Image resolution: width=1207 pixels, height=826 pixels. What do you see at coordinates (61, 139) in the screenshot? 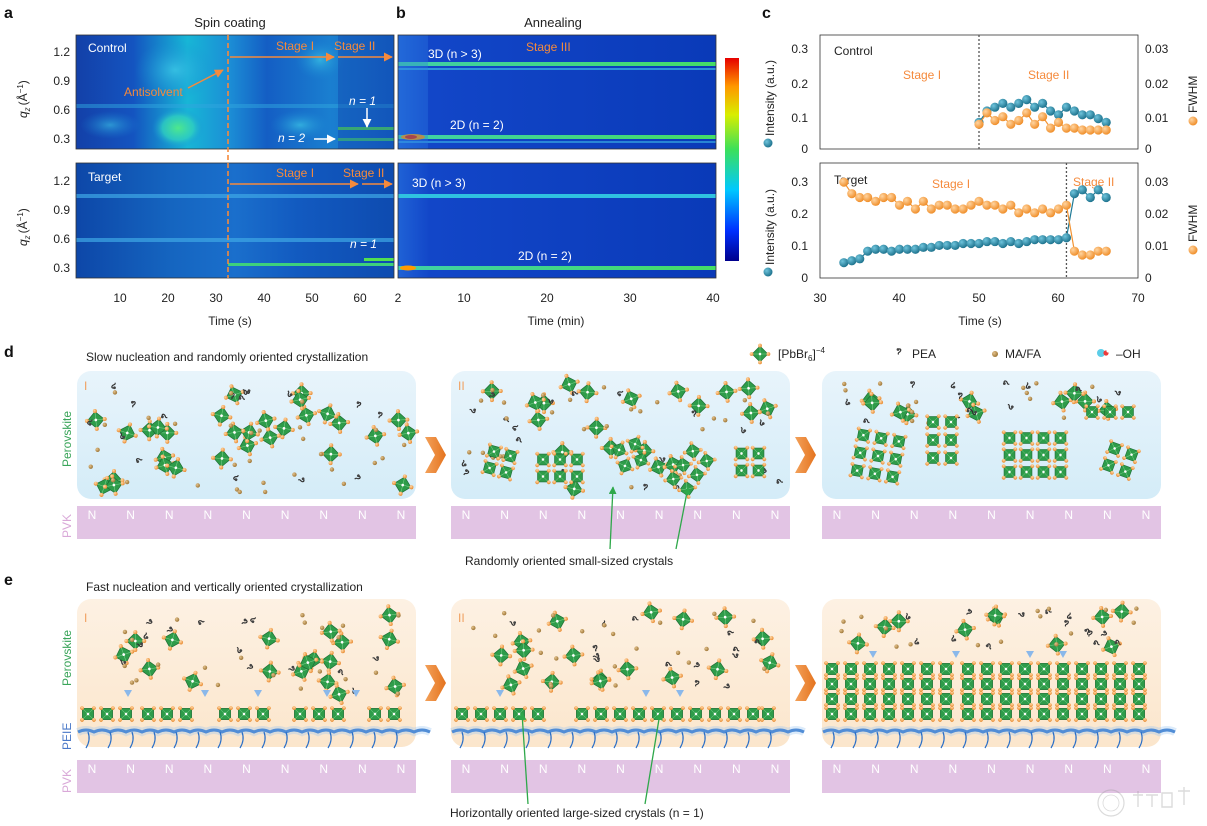
I see `ytick: 0.3` at bounding box center [61, 139].